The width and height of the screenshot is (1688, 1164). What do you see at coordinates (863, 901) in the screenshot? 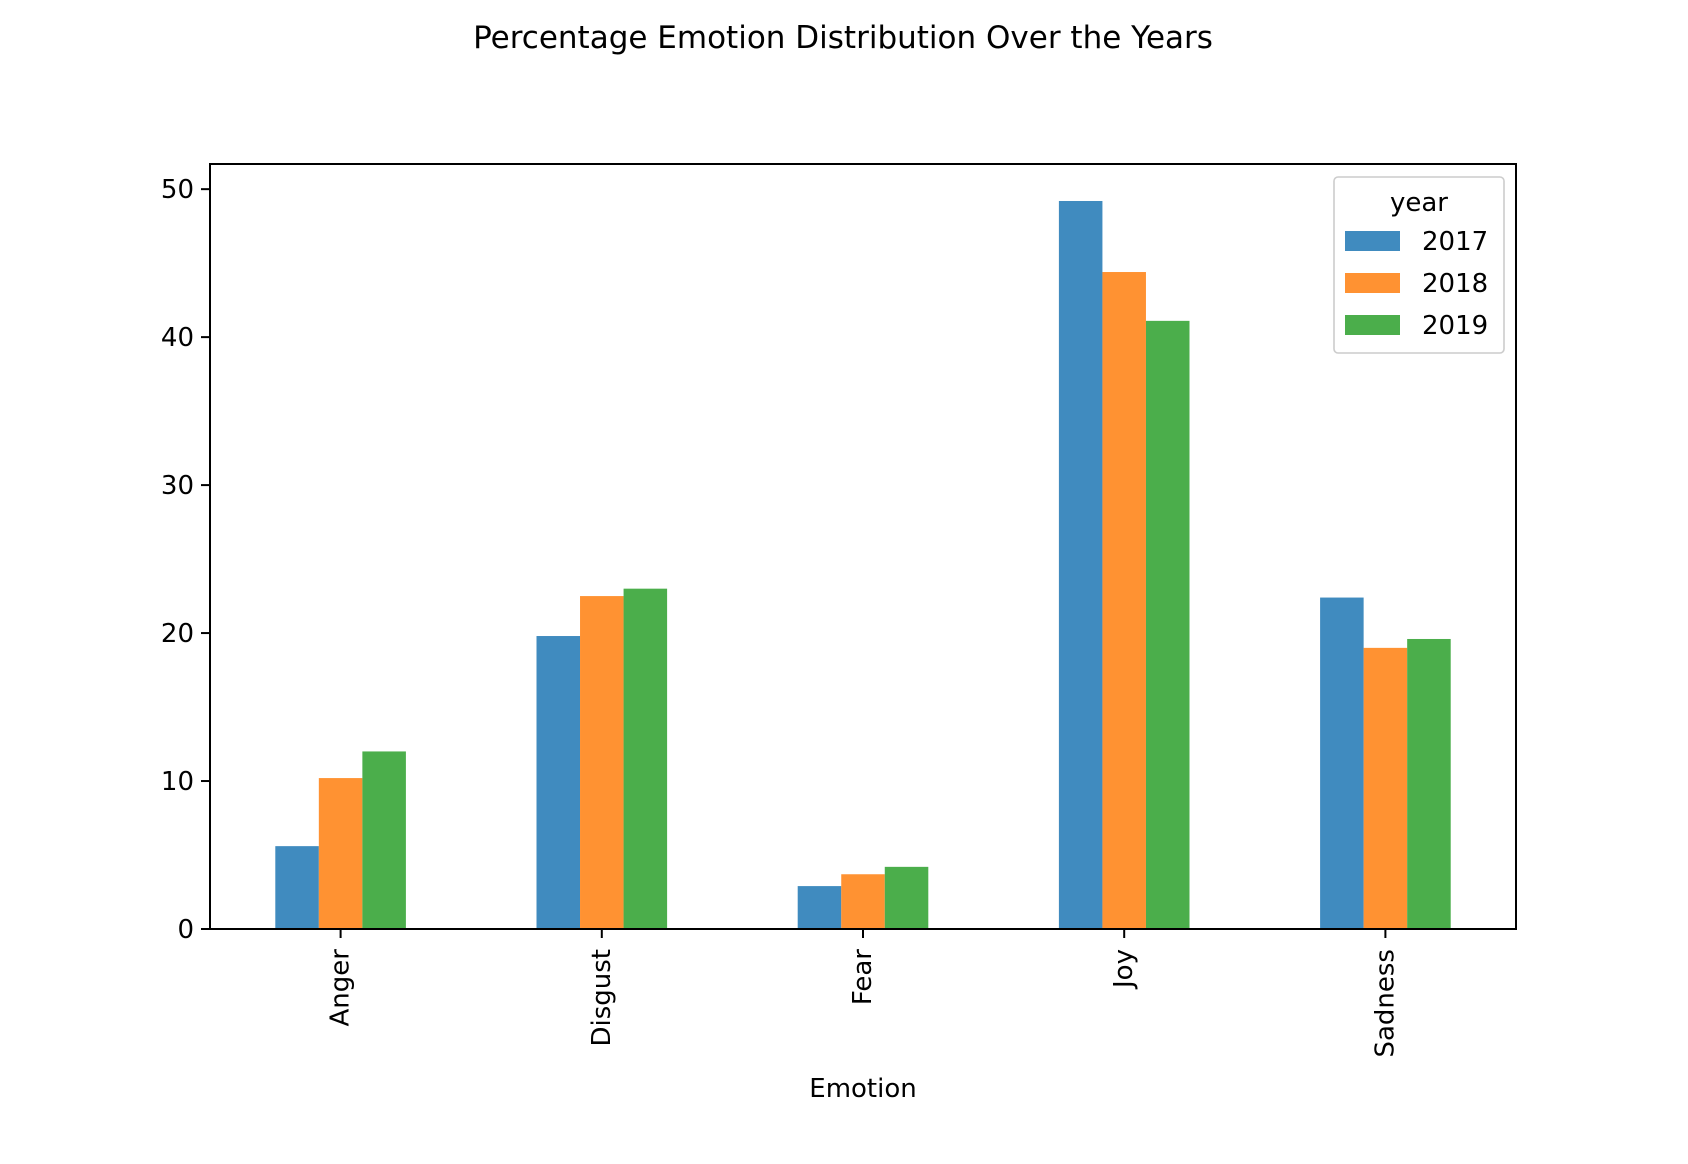
I see `bar-fear-2018` at bounding box center [863, 901].